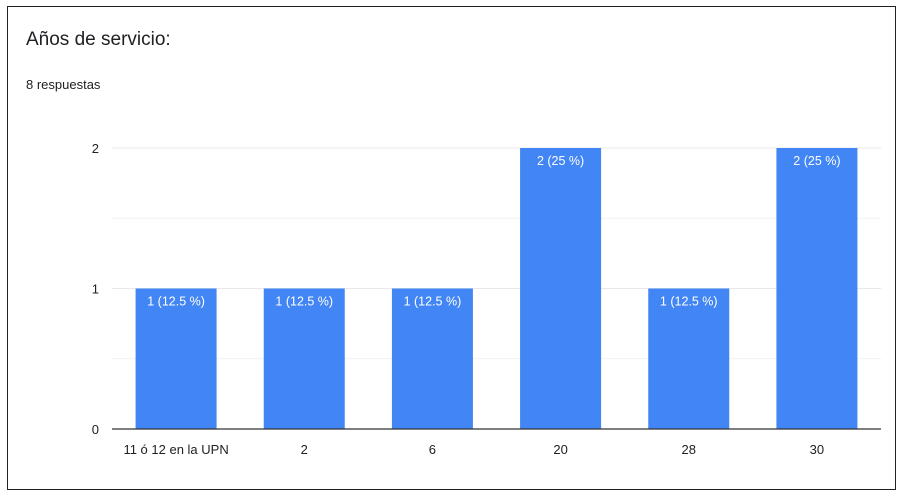  Describe the element at coordinates (689, 449) in the screenshot. I see `x-tick-label: 28` at that location.